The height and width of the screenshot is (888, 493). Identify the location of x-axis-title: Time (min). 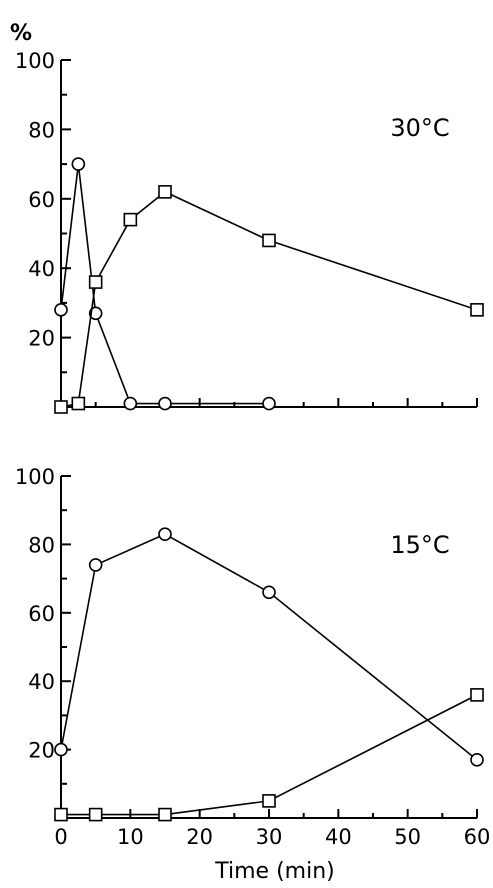
(274, 871).